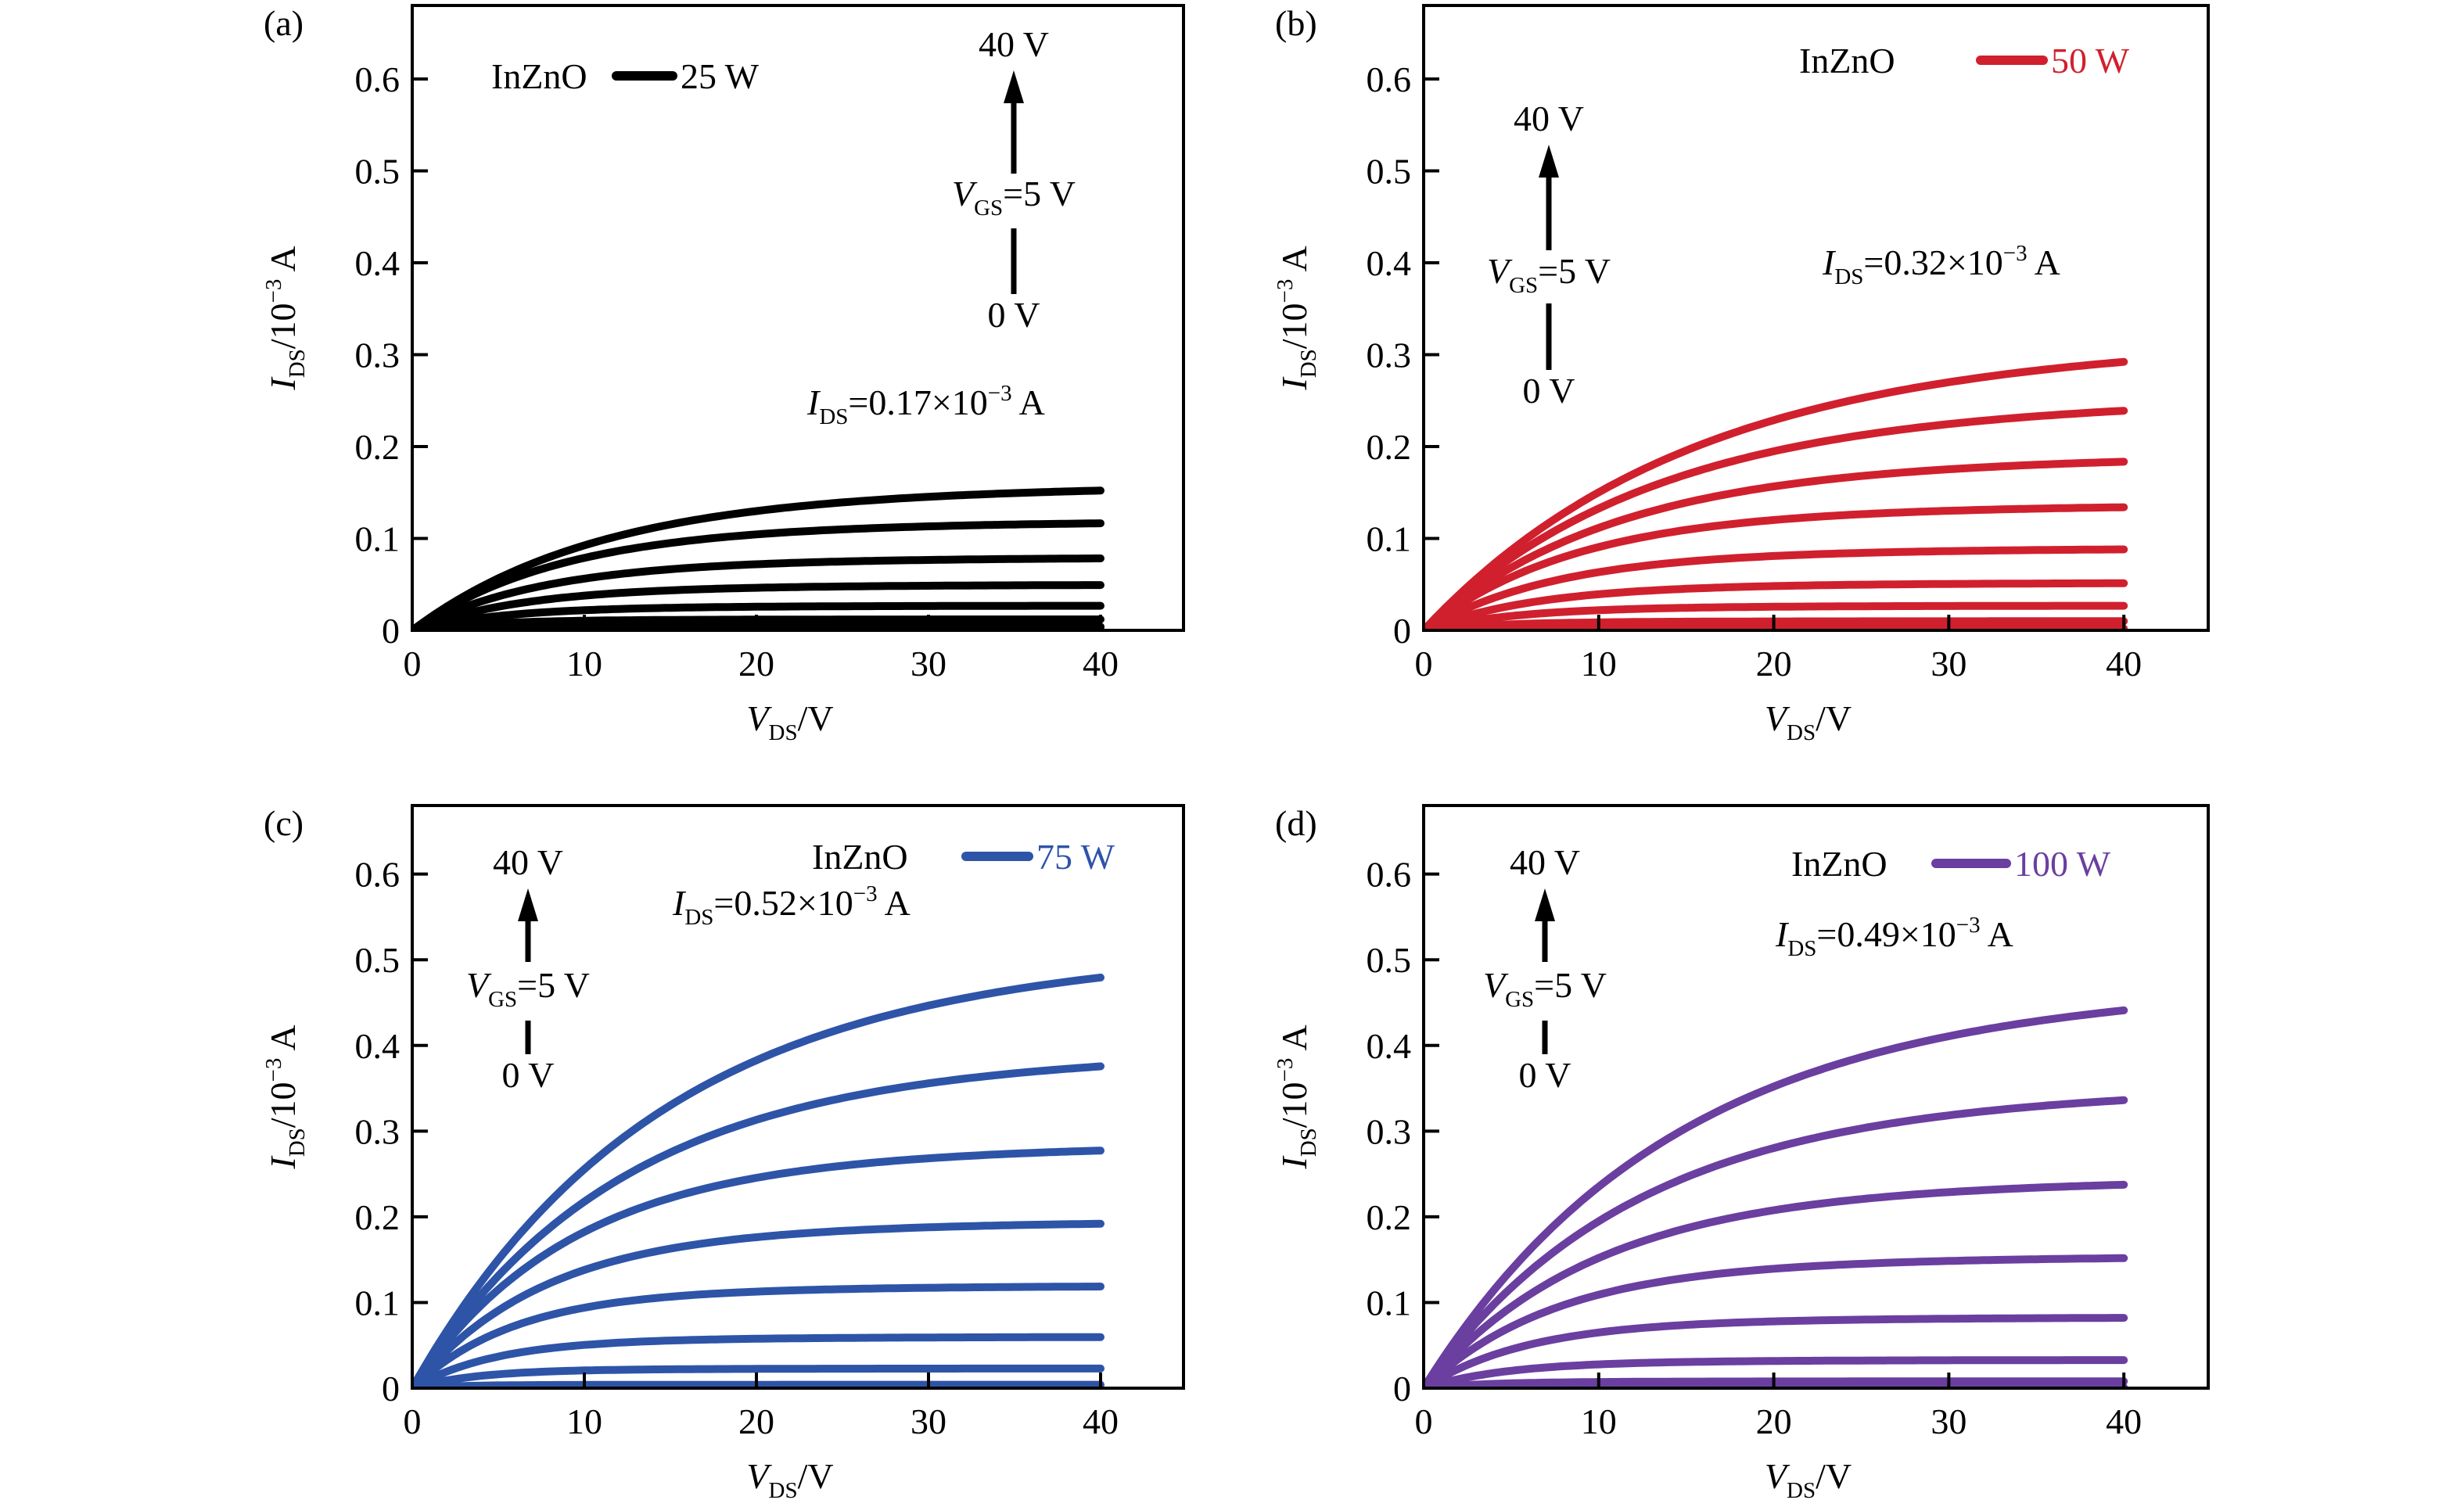 The height and width of the screenshot is (1500, 2464). What do you see at coordinates (1296, 823) in the screenshot?
I see `panel-label: (d)` at bounding box center [1296, 823].